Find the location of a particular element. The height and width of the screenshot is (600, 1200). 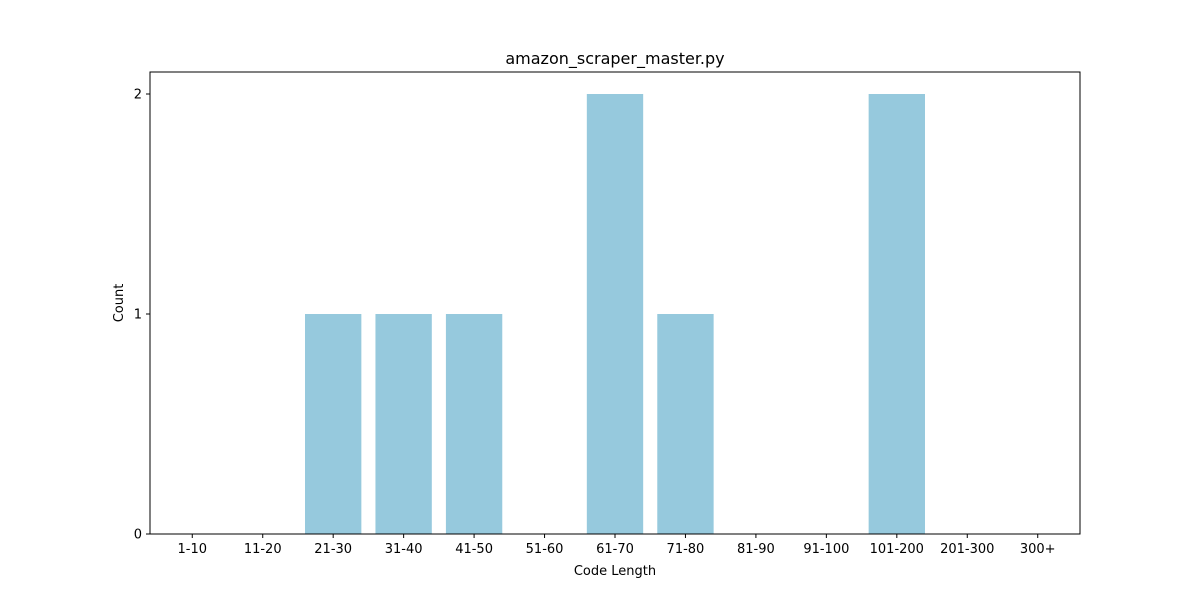

y-axis: 0 1 2 is located at coordinates (142, 315).